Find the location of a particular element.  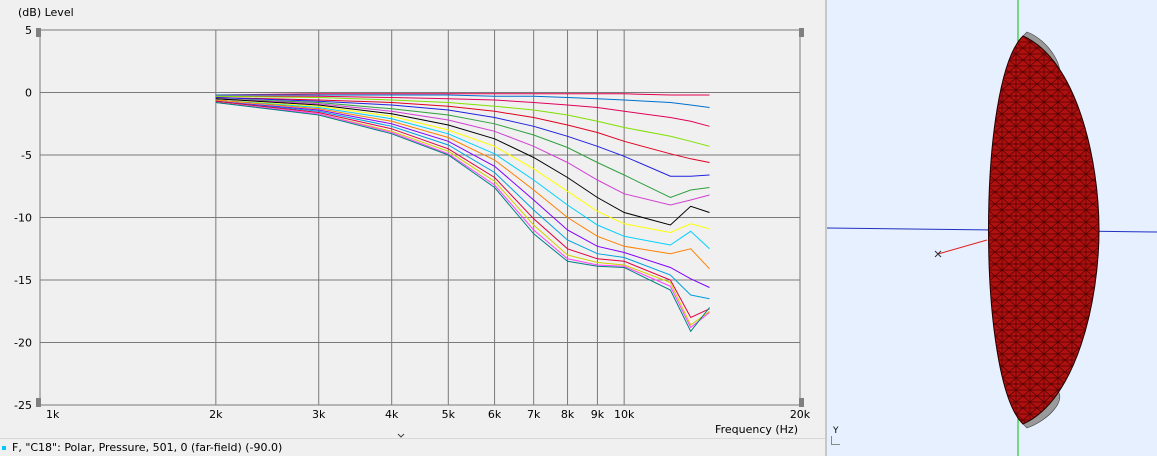

pane-splitter is located at coordinates (826, 228).